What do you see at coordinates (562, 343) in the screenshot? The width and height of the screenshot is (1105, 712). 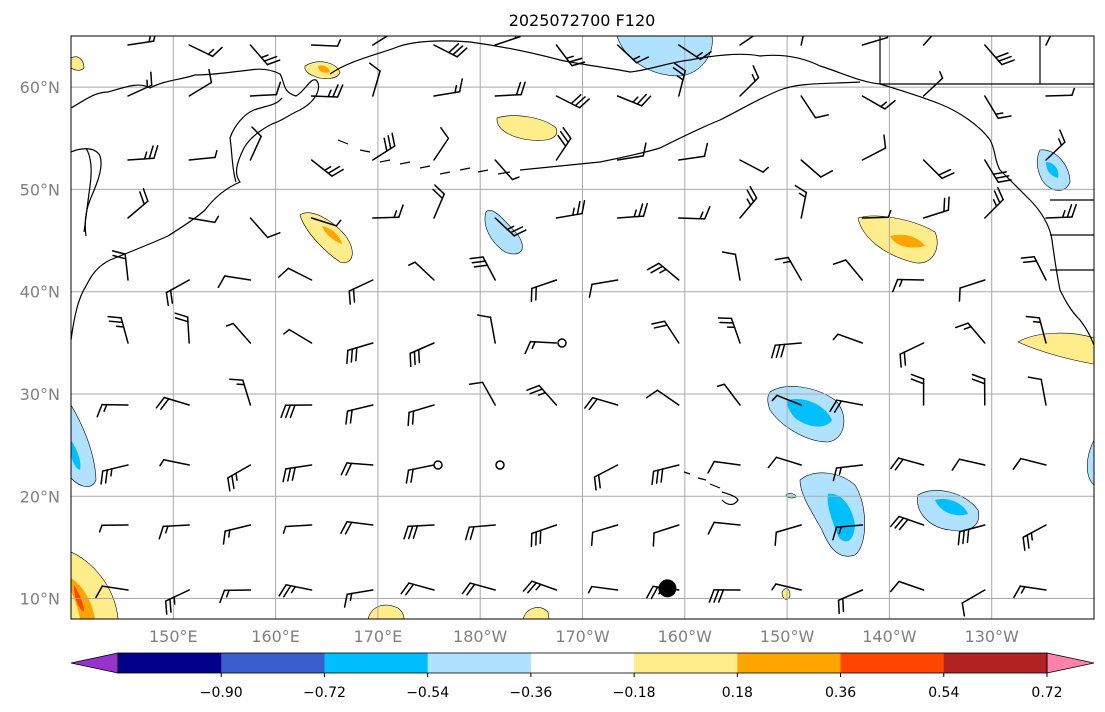 I see `calm-marker` at bounding box center [562, 343].